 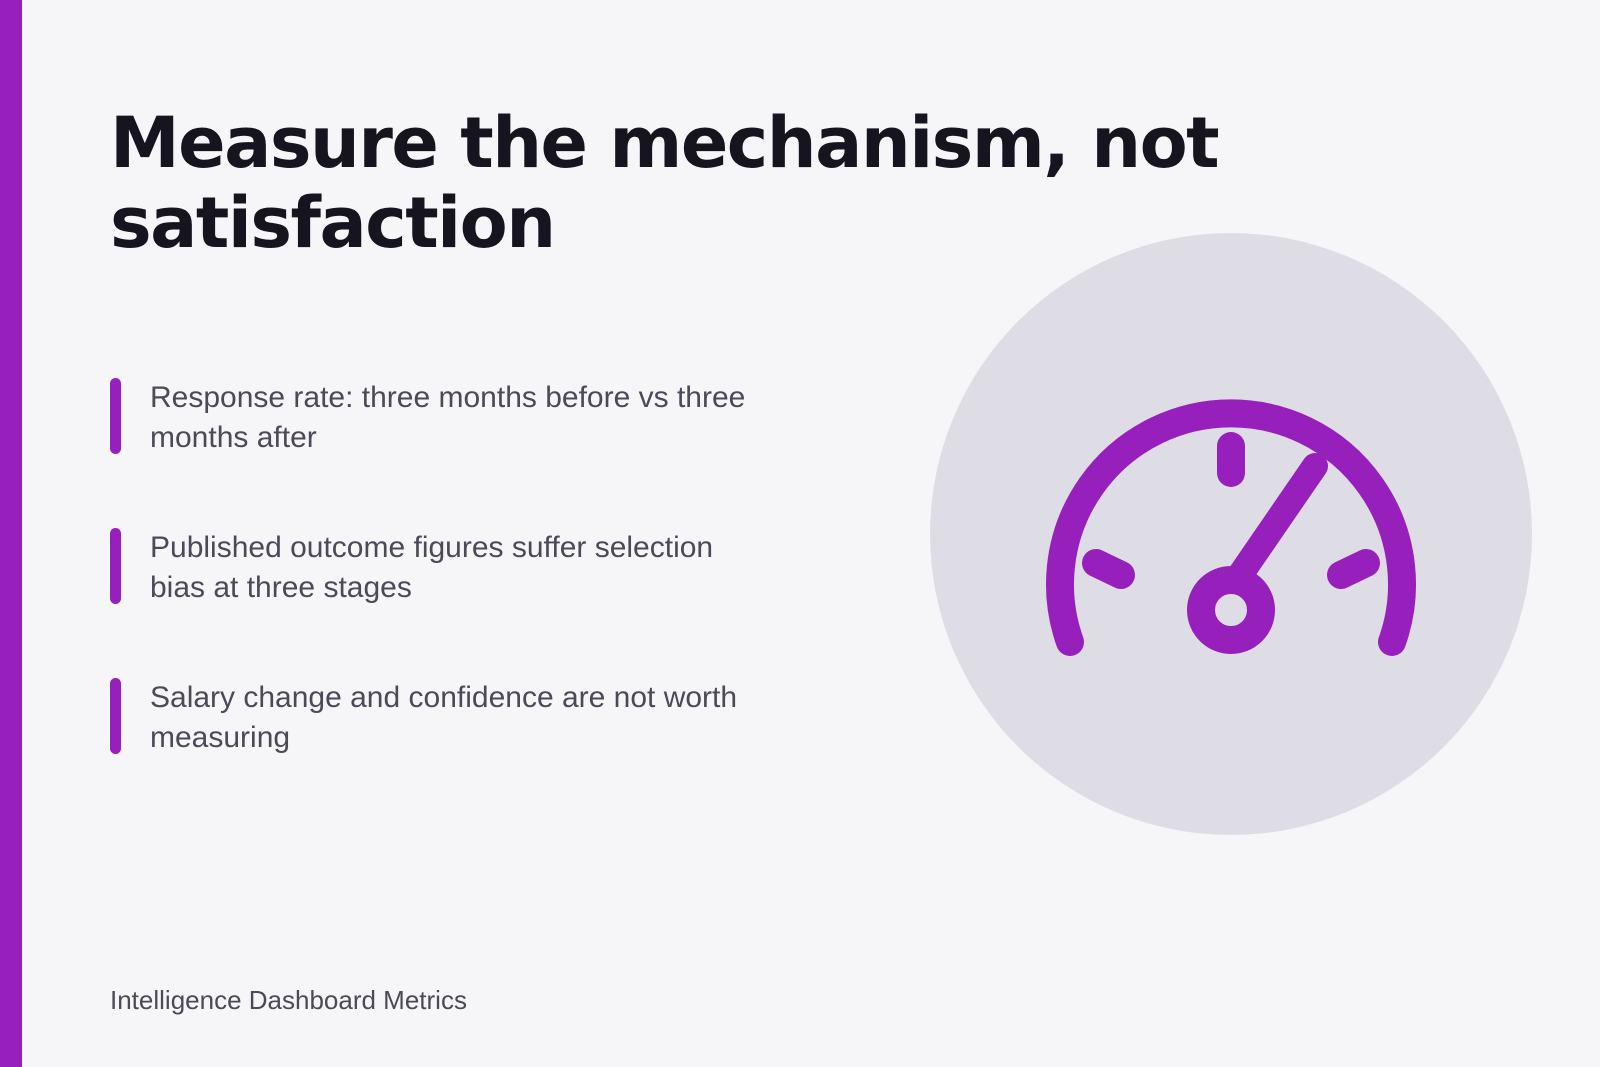 I want to click on slide-title: Measure the mechanism, not satisfaction, so click(x=665, y=183).